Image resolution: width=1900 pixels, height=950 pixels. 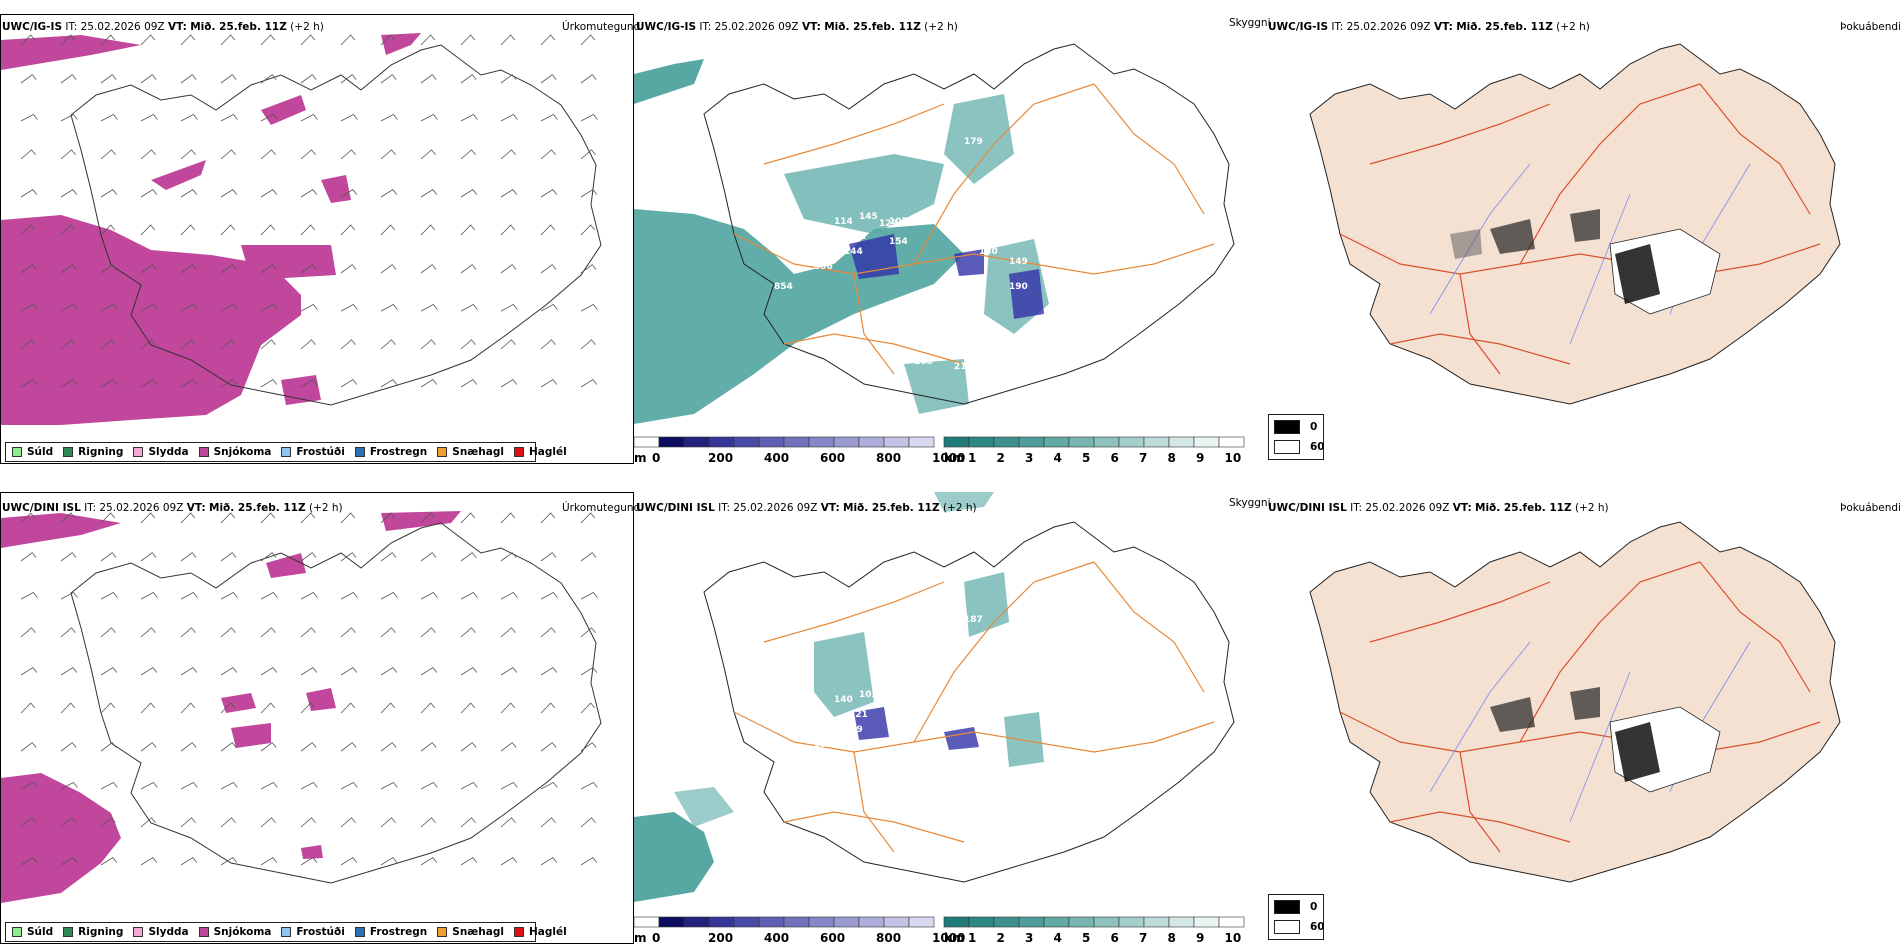 What do you see at coordinates (969, 702) in the screenshot?
I see `iceland-outline` at bounding box center [969, 702].